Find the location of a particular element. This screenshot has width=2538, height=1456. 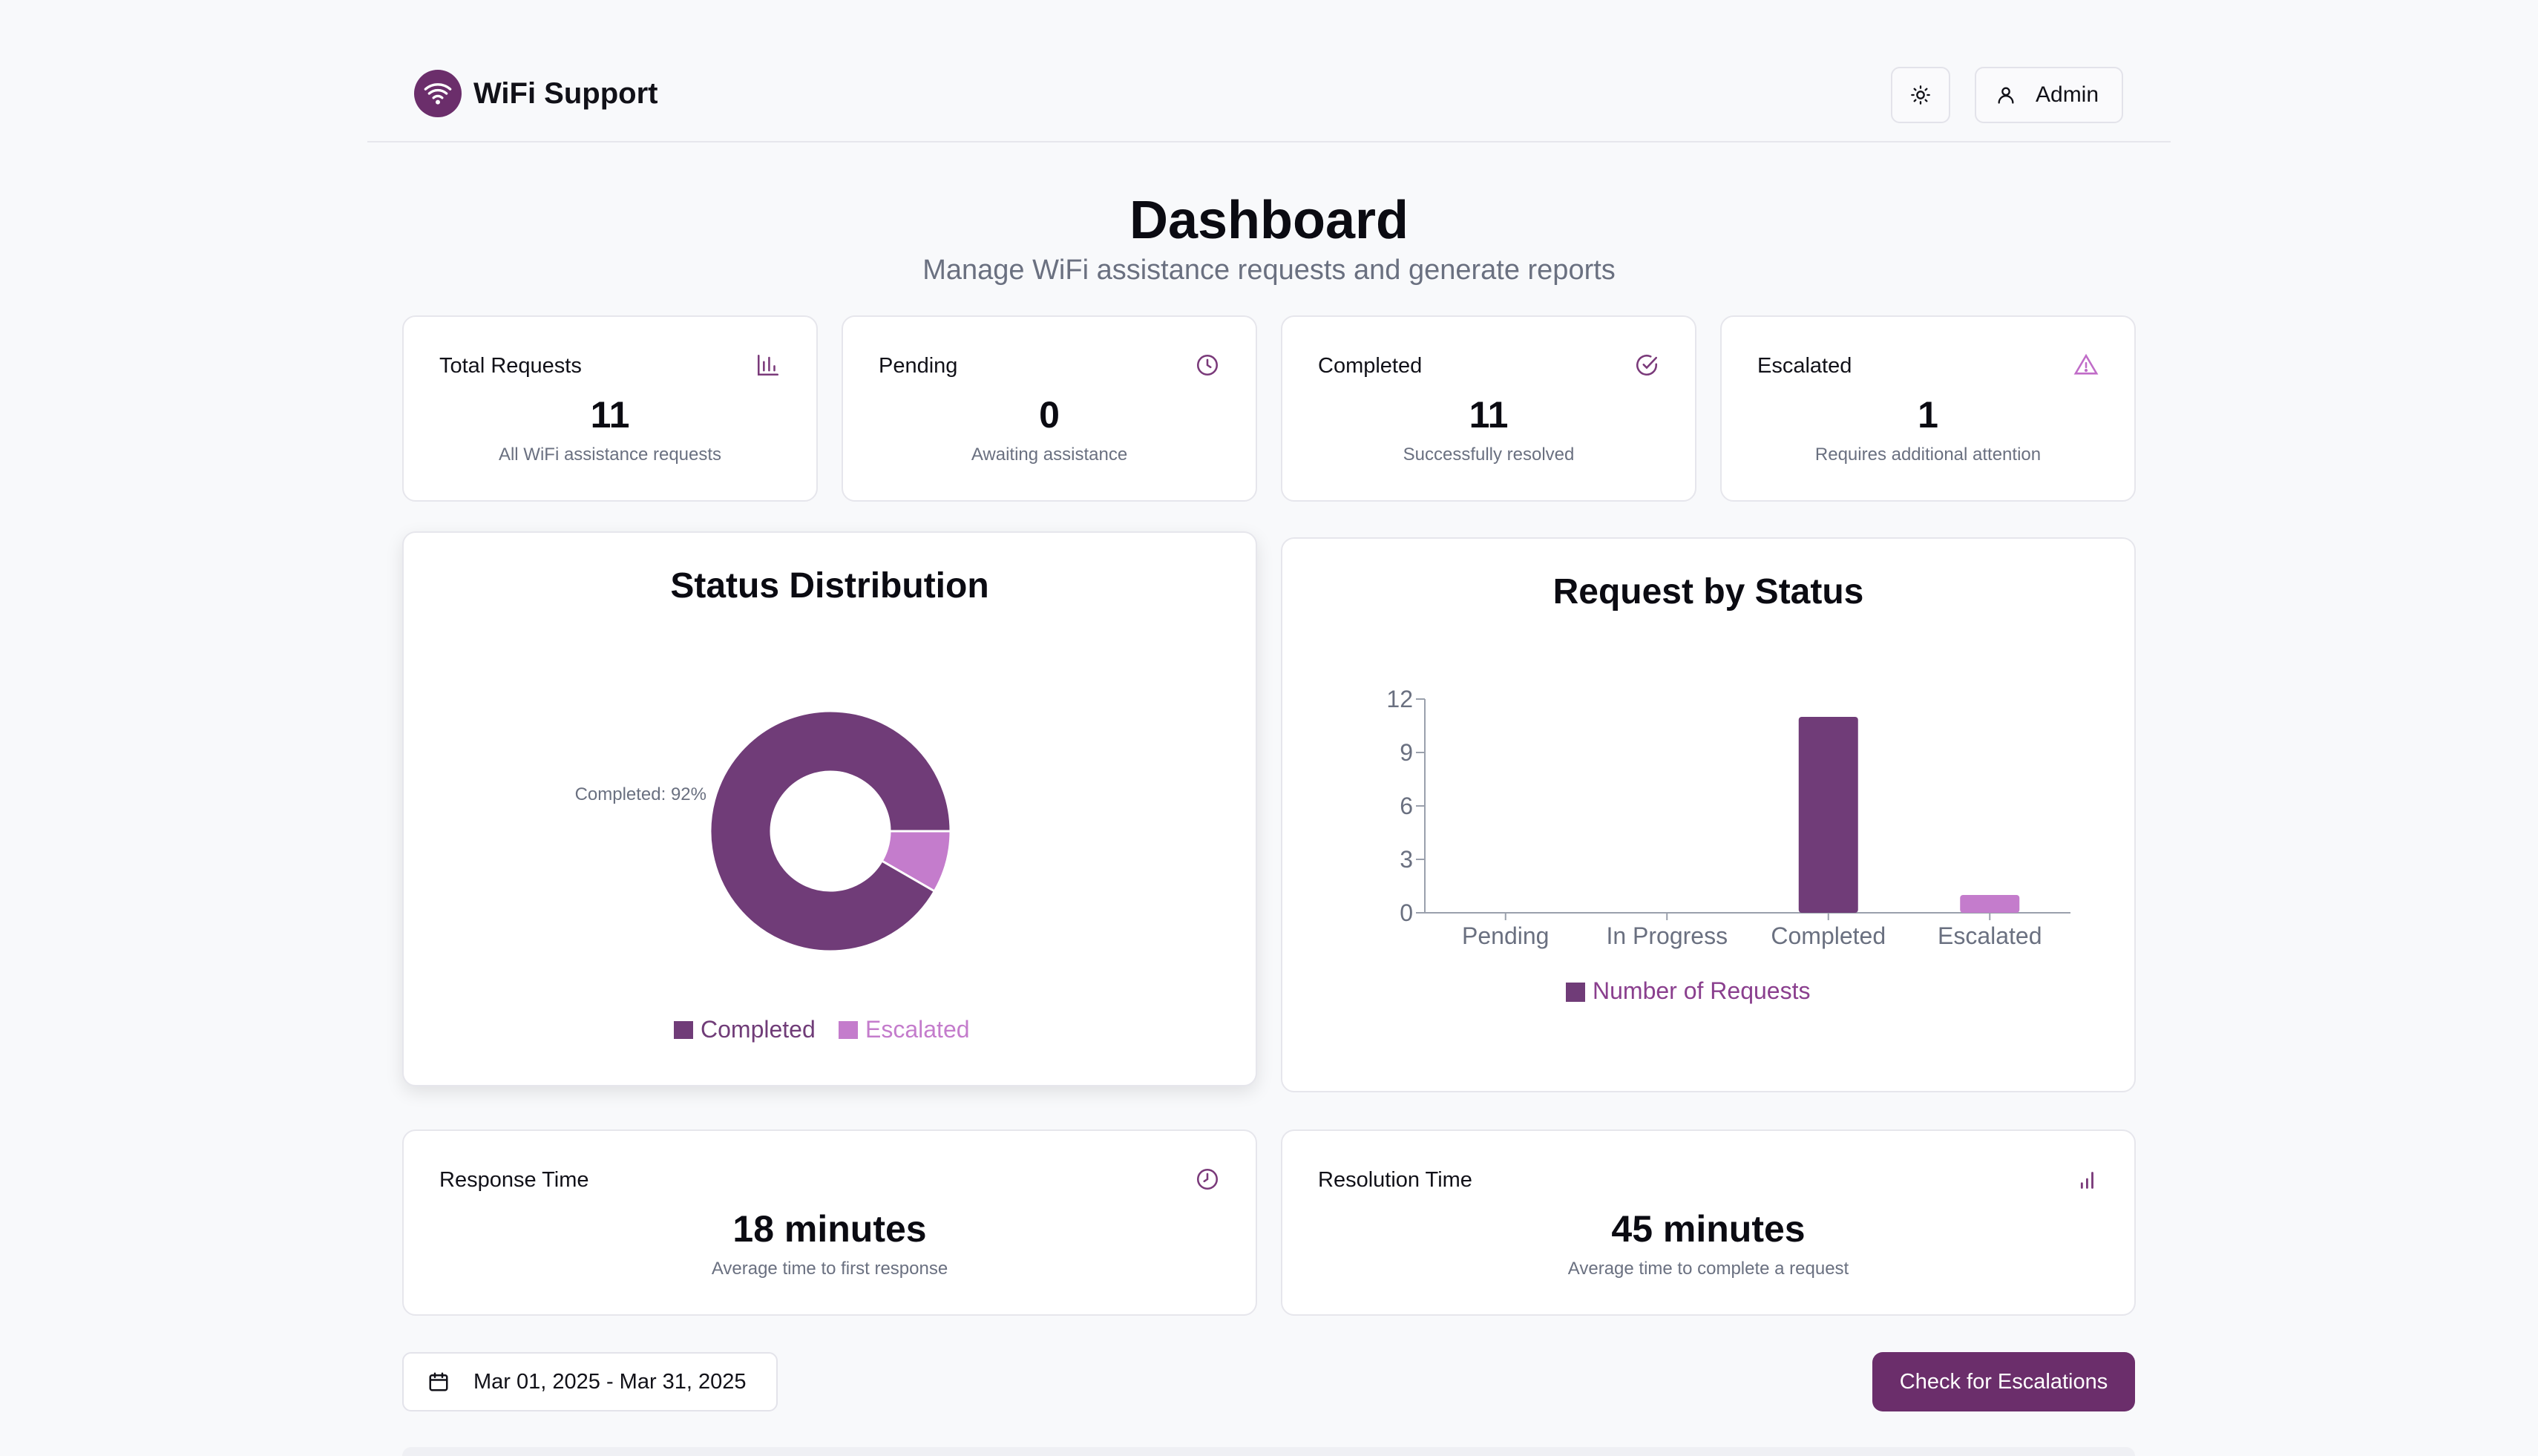

page-title: Dashboard is located at coordinates (1269, 221).